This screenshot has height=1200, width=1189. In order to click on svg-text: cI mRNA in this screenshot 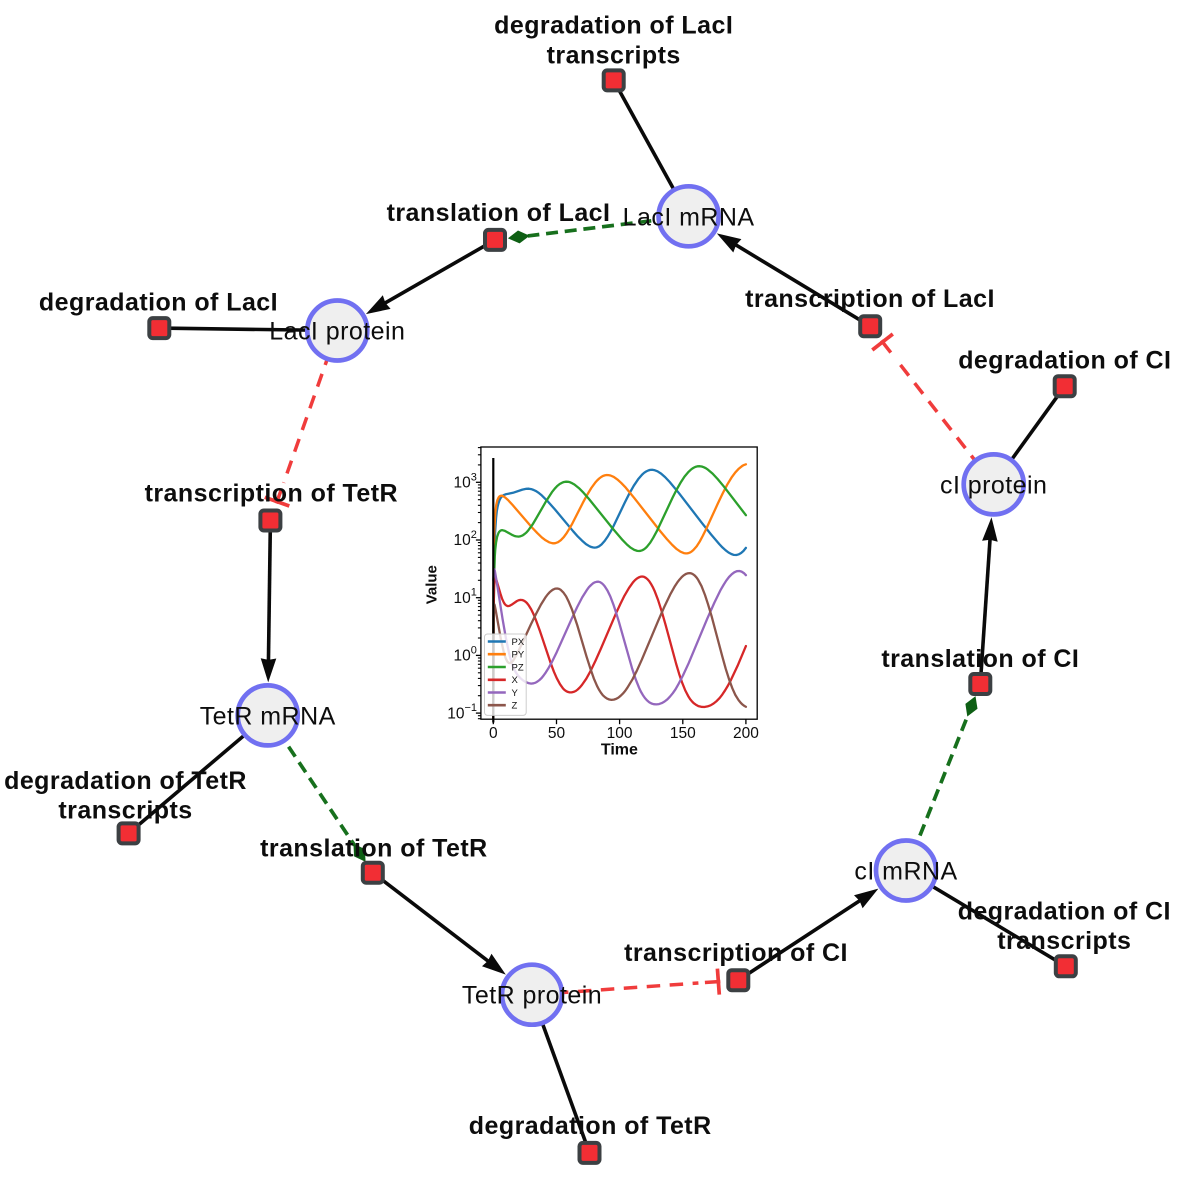, I will do `click(905, 872)`.